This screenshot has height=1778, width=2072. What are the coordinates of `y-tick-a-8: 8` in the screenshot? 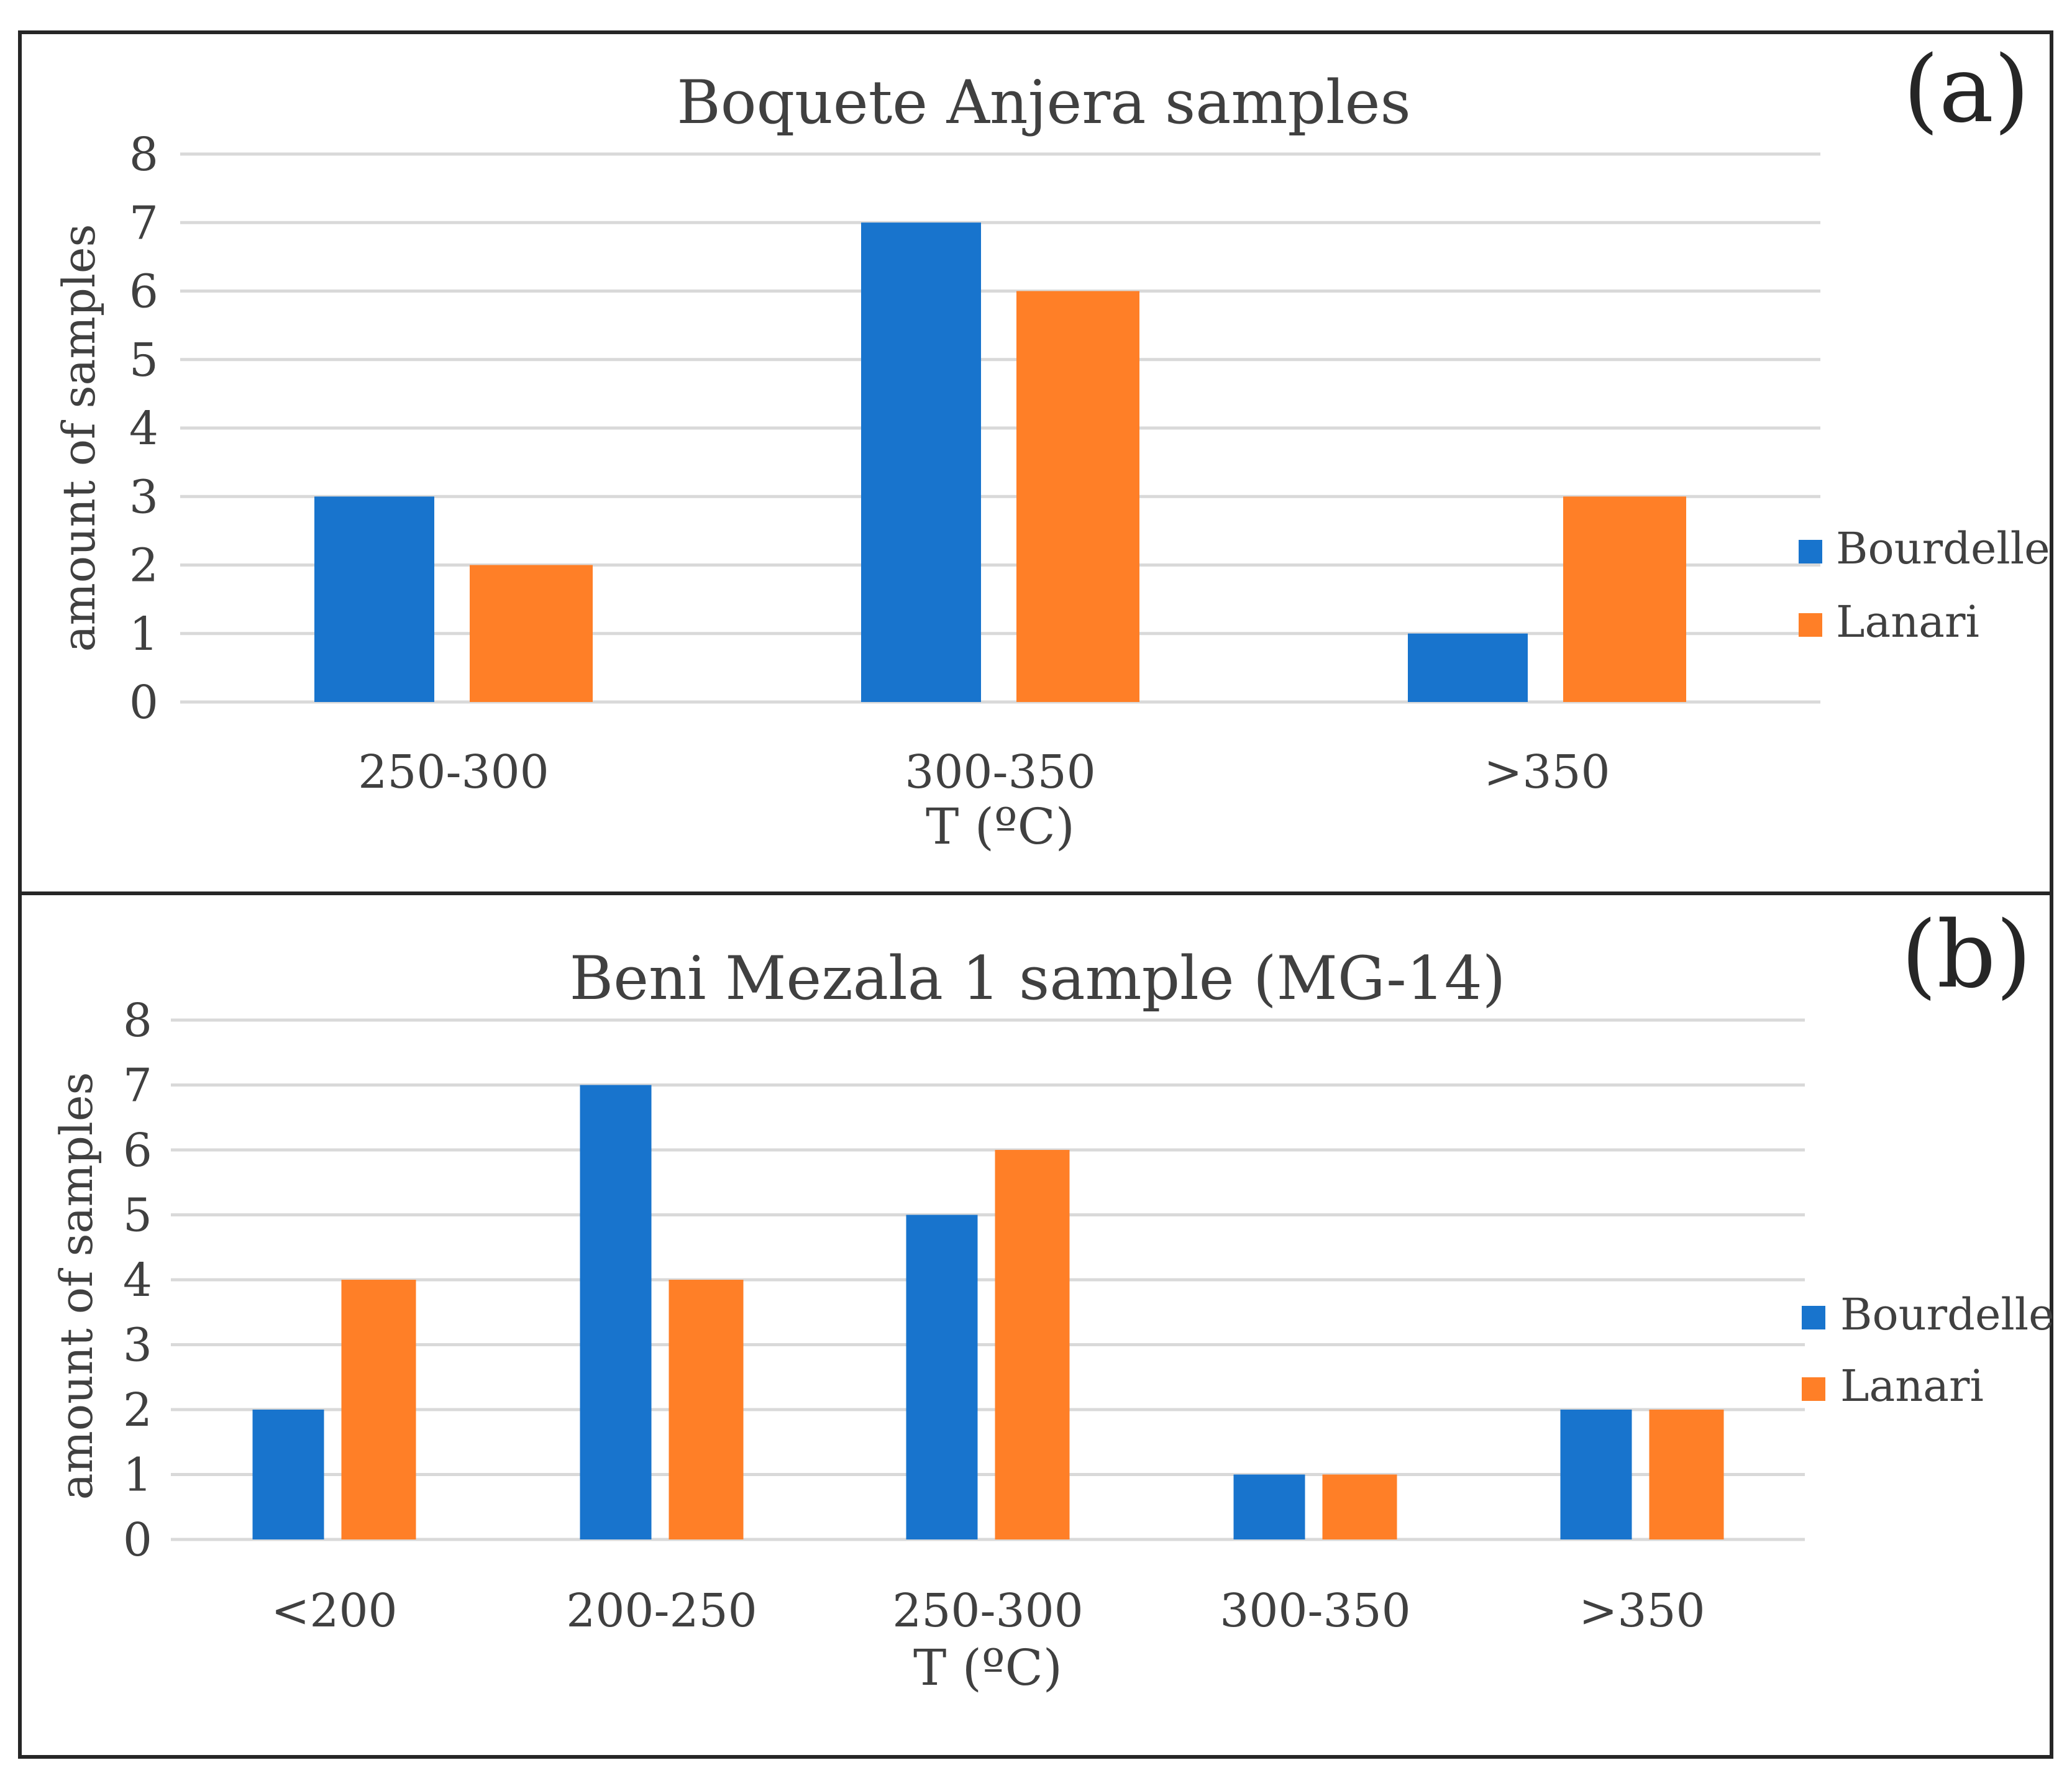 It's located at (143, 154).